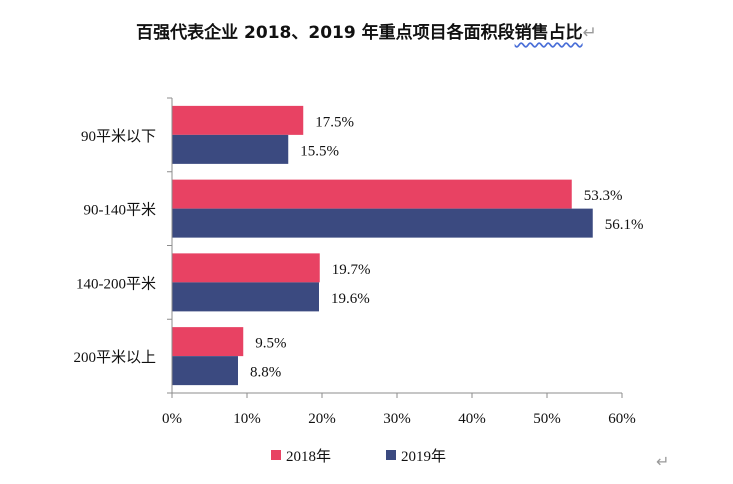  I want to click on x-tick-label: 10%, so click(247, 419).